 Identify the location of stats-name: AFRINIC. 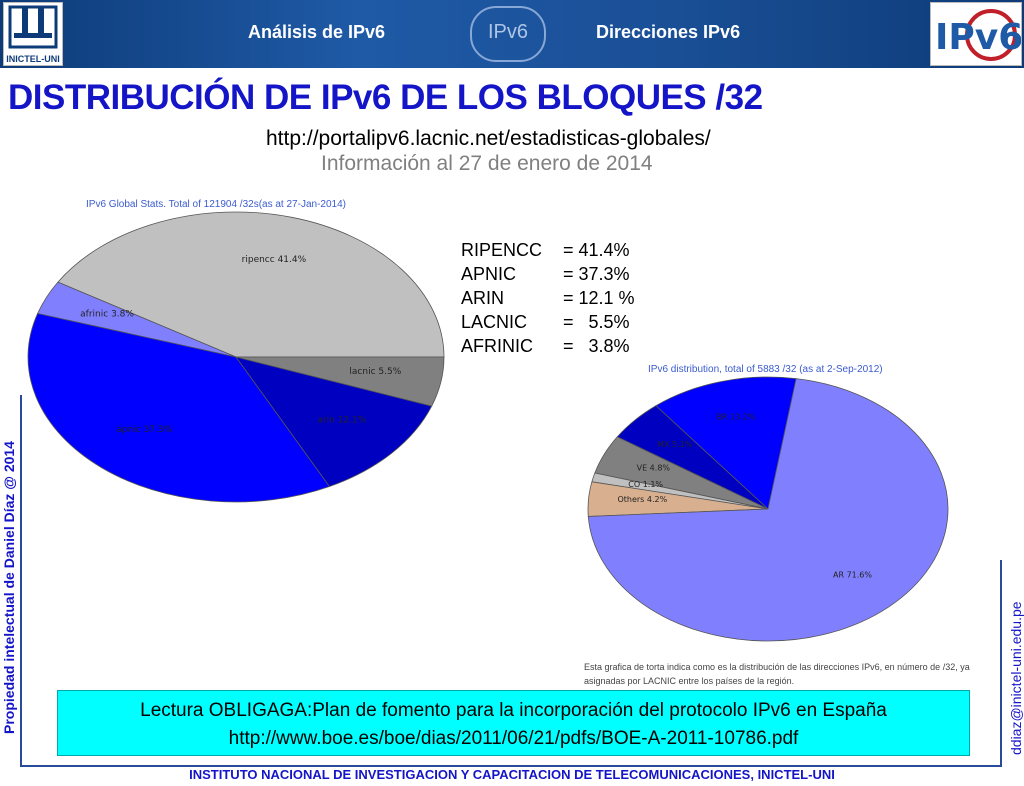
(497, 346).